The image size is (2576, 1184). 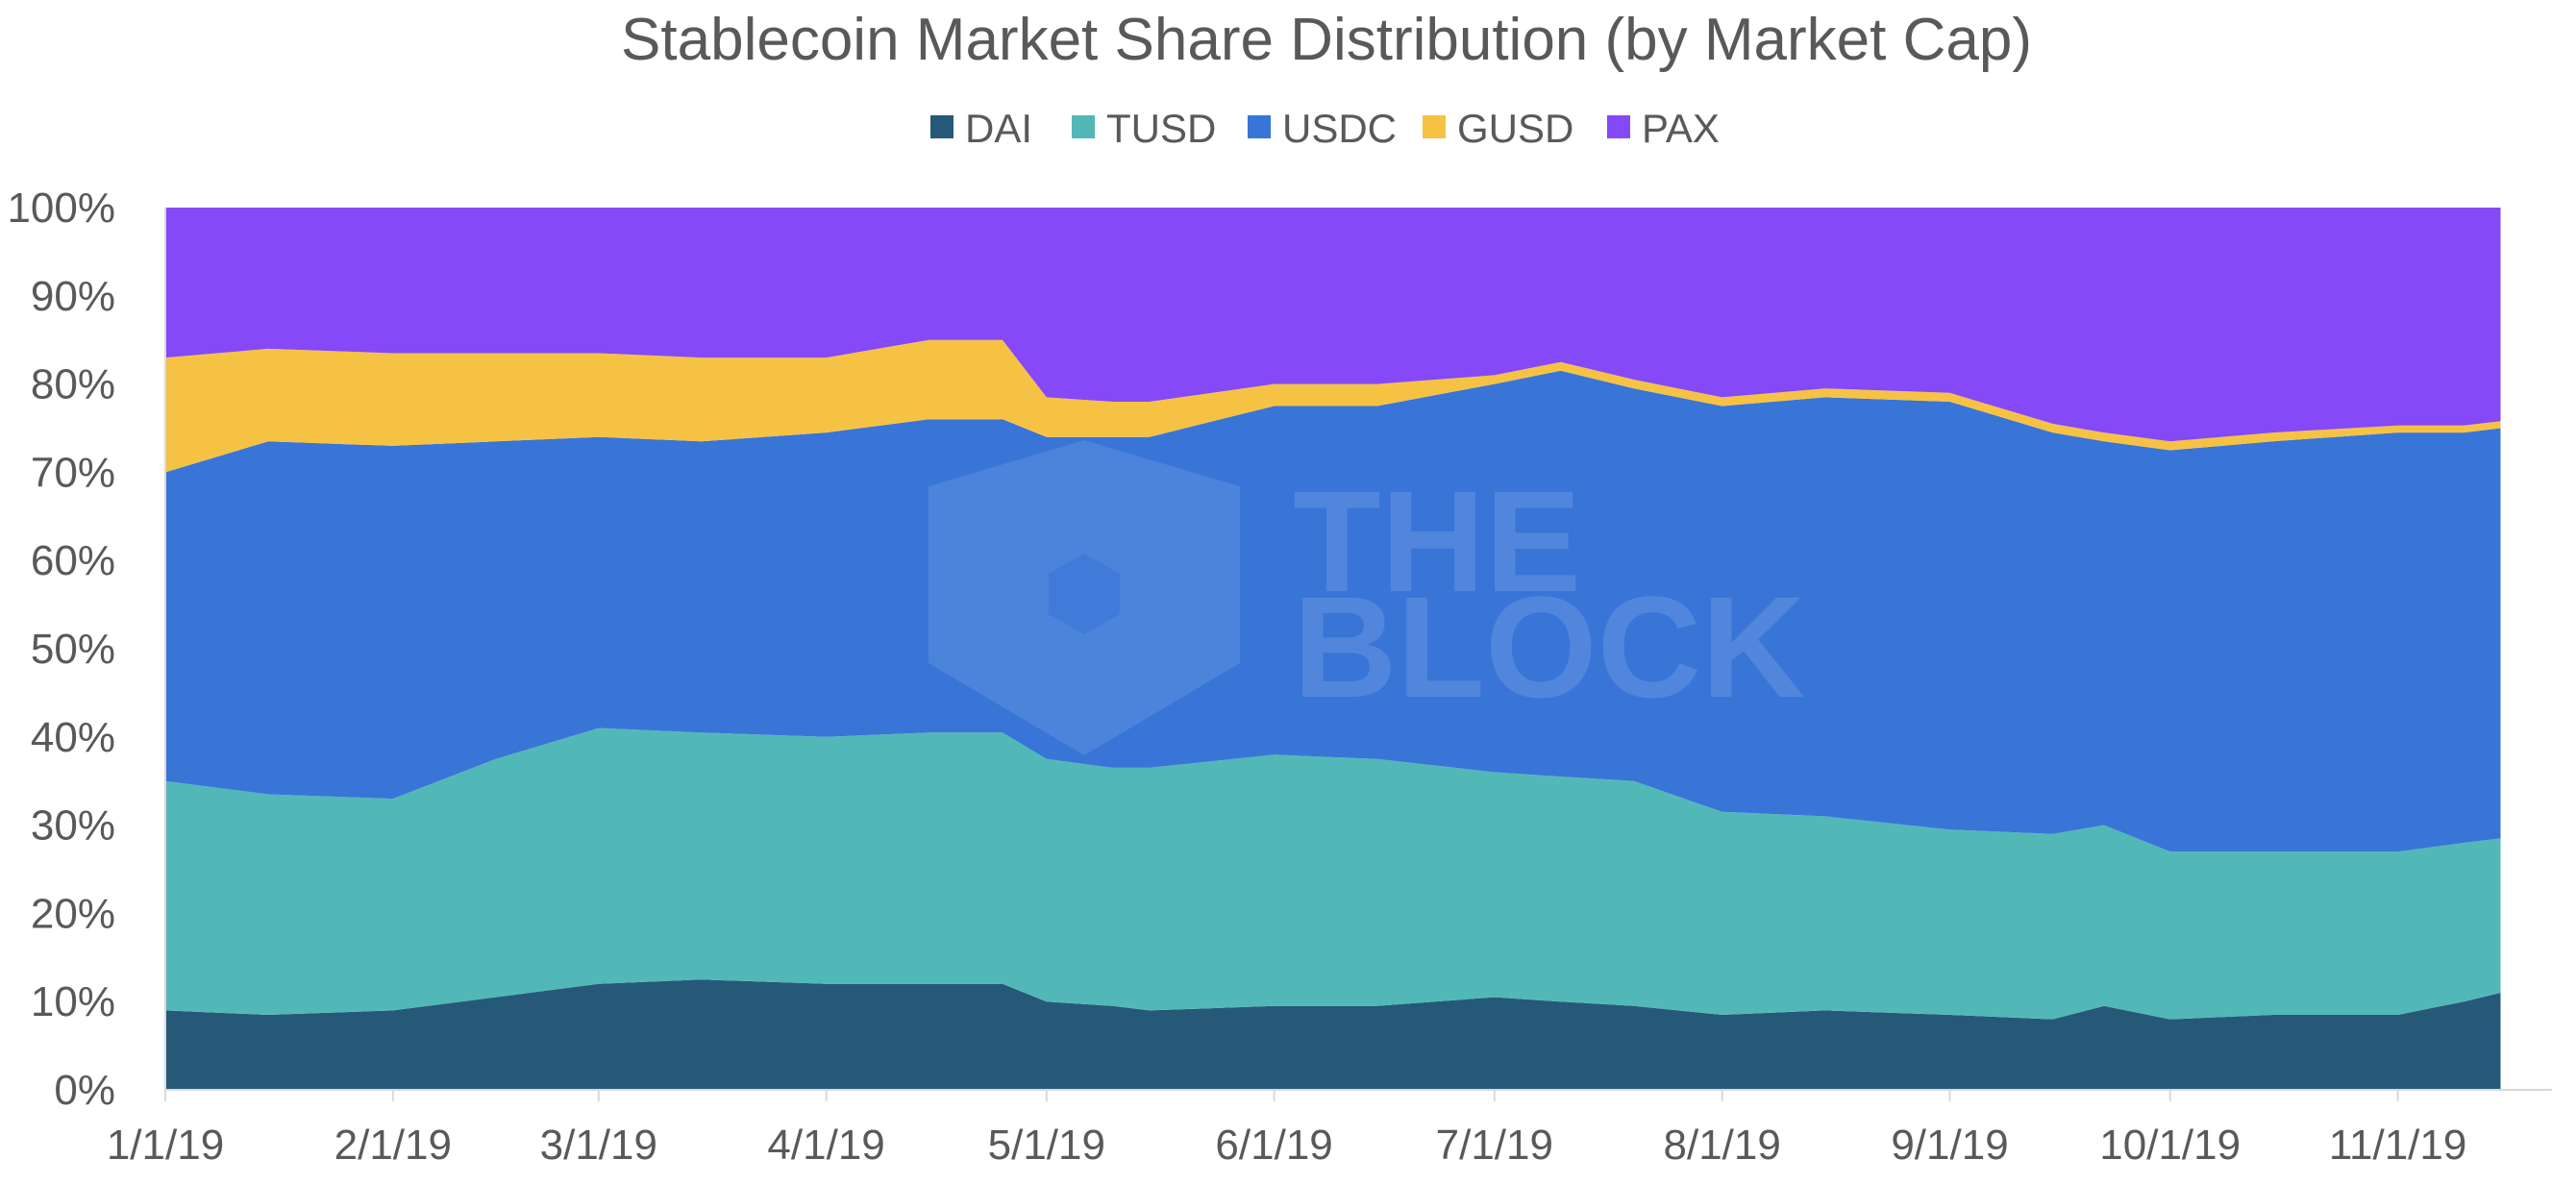 I want to click on legend-label-tusd: TUSD, so click(x=1161, y=128).